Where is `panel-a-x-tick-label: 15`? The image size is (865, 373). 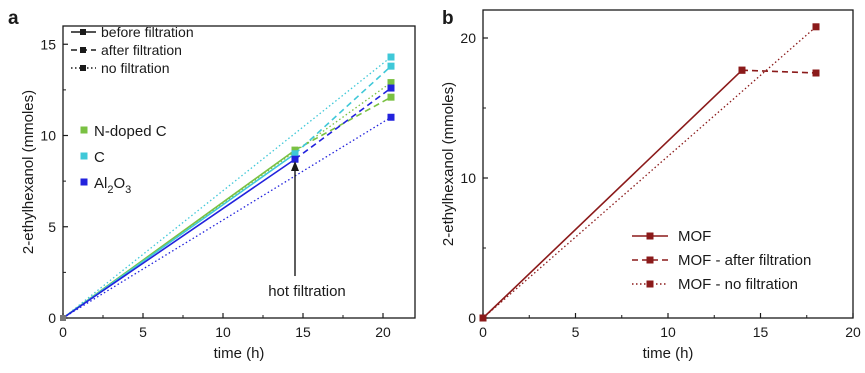
panel-a-x-tick-label: 15 is located at coordinates (303, 332).